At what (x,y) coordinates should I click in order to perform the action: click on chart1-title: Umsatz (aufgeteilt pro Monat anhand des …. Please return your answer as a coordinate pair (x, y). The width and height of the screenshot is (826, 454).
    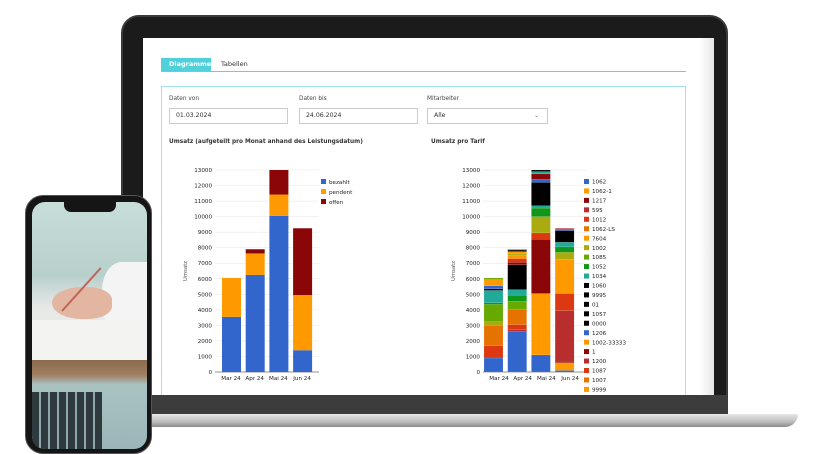
    Looking at the image, I should click on (266, 142).